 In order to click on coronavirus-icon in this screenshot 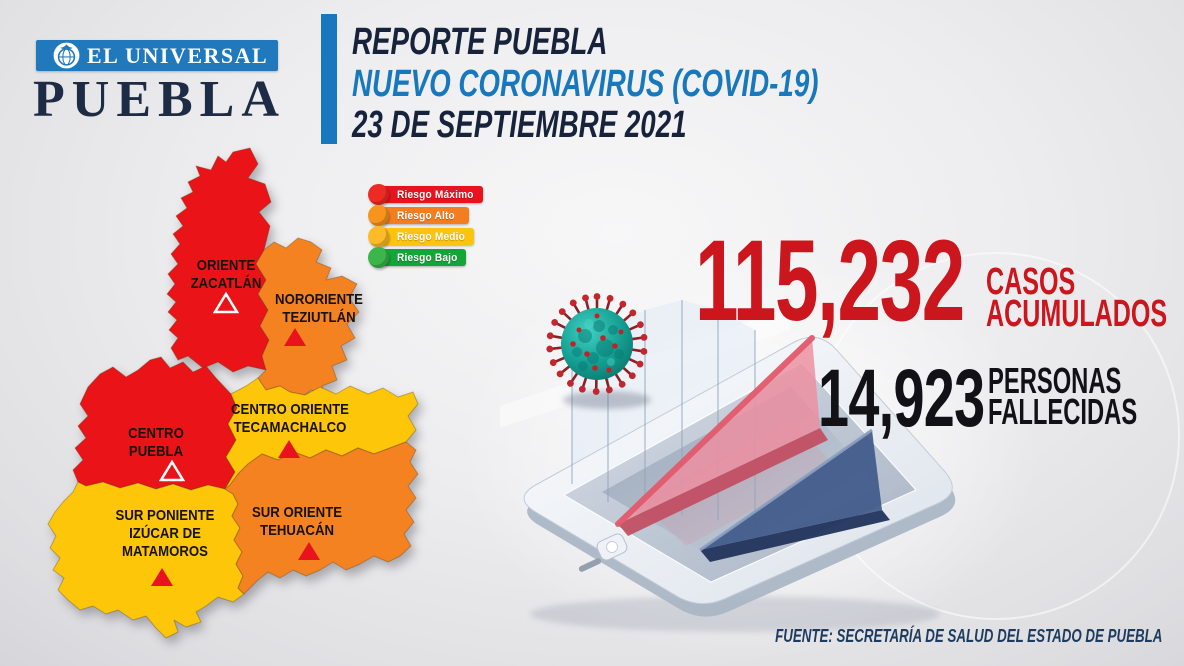, I will do `click(597, 344)`.